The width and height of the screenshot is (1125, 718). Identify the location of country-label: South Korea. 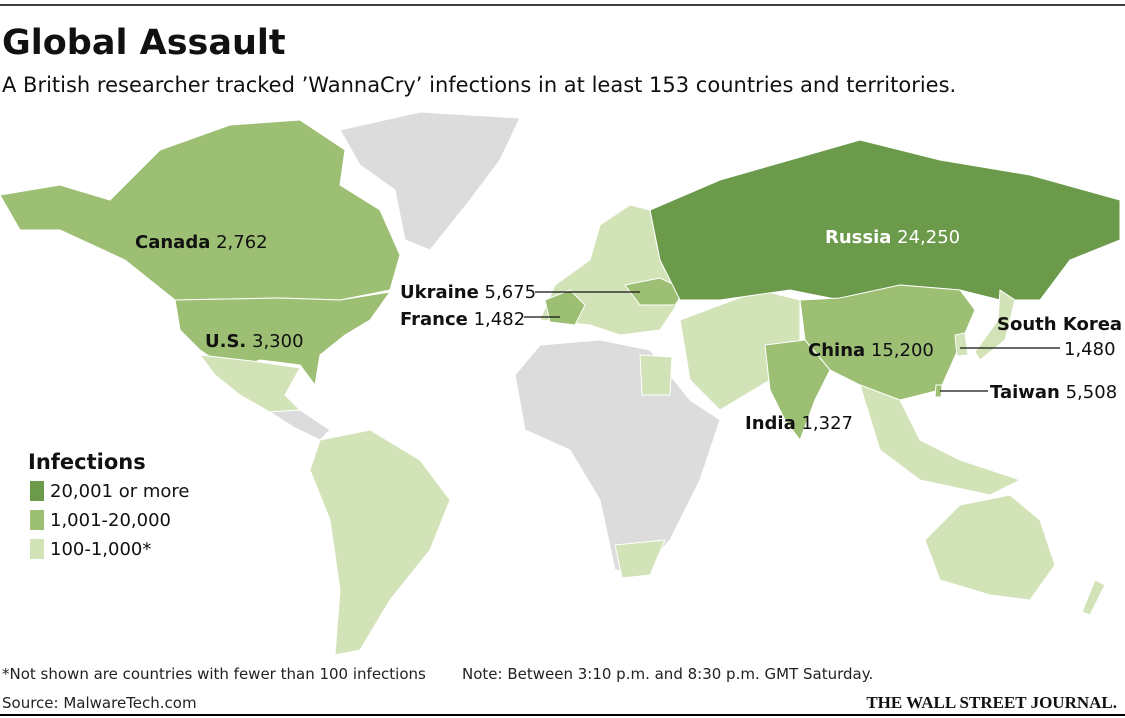
(1059, 324).